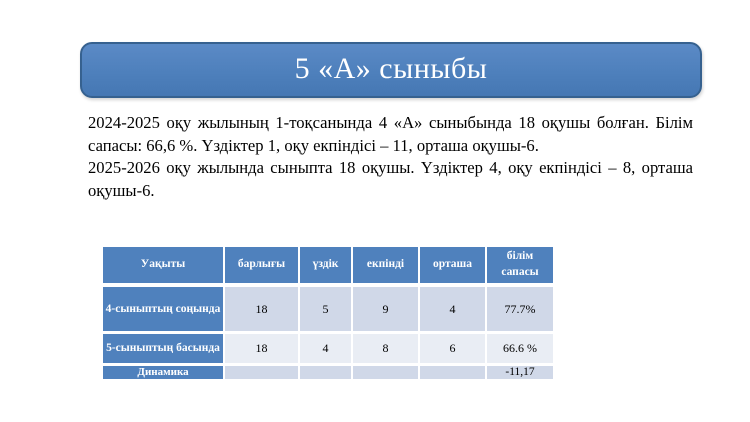  What do you see at coordinates (164, 350) in the screenshot?
I see `row-label: 5-сыныптың басында` at bounding box center [164, 350].